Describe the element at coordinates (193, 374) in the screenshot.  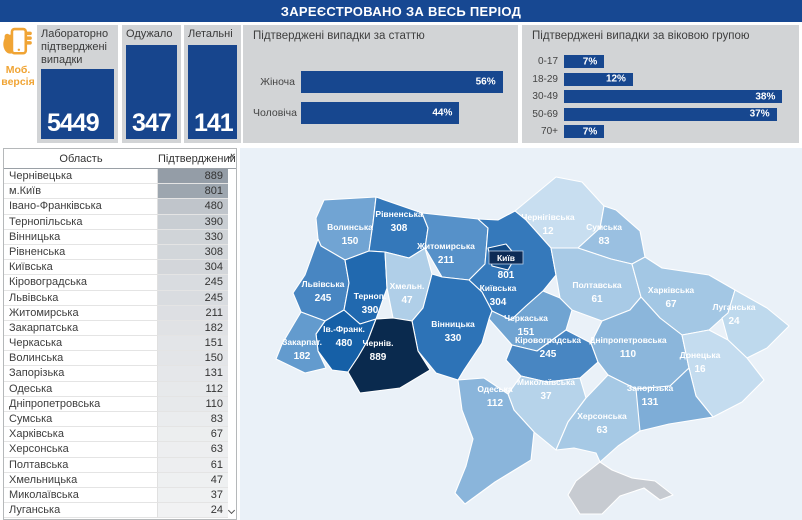
I see `table-cell-confirmed: 131` at that location.